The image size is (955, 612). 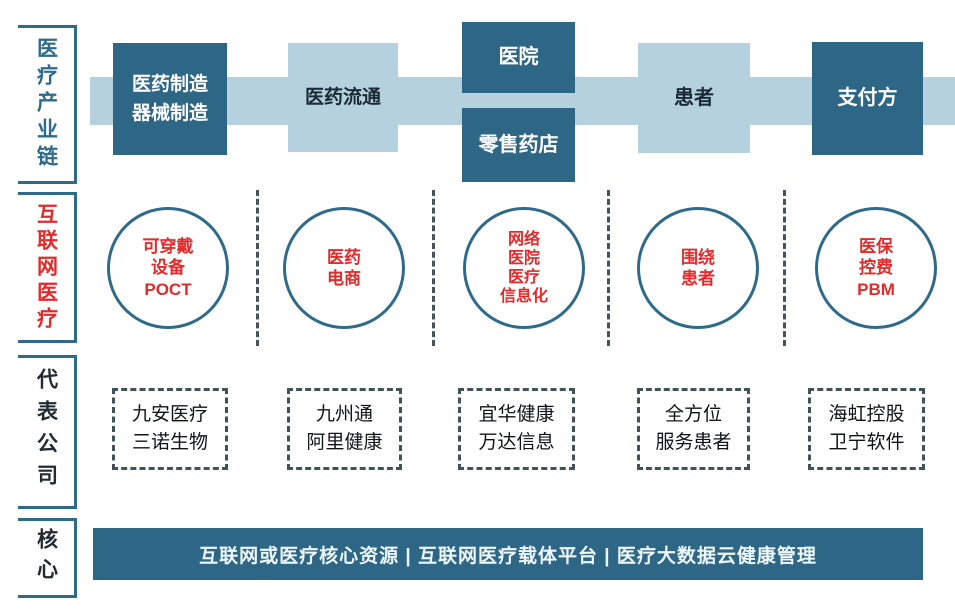 I want to click on side-label-representative-companies: 代表公司, so click(x=47, y=432).